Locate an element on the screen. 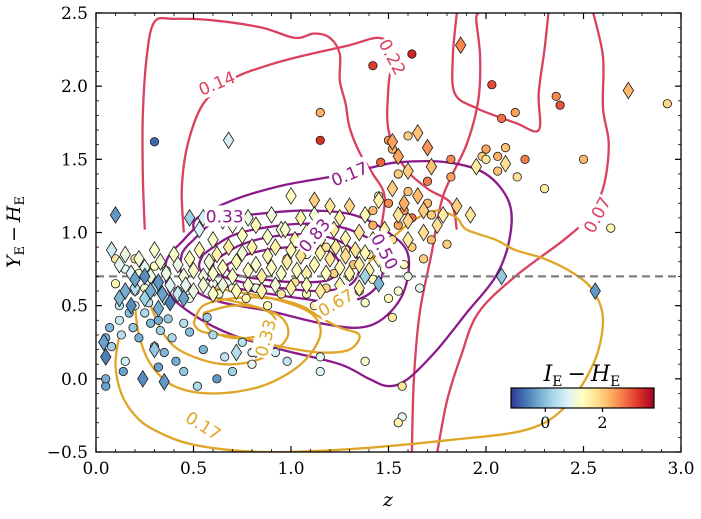 This screenshot has height=519, width=701. y-label-sub2: E is located at coordinates (20, 201).